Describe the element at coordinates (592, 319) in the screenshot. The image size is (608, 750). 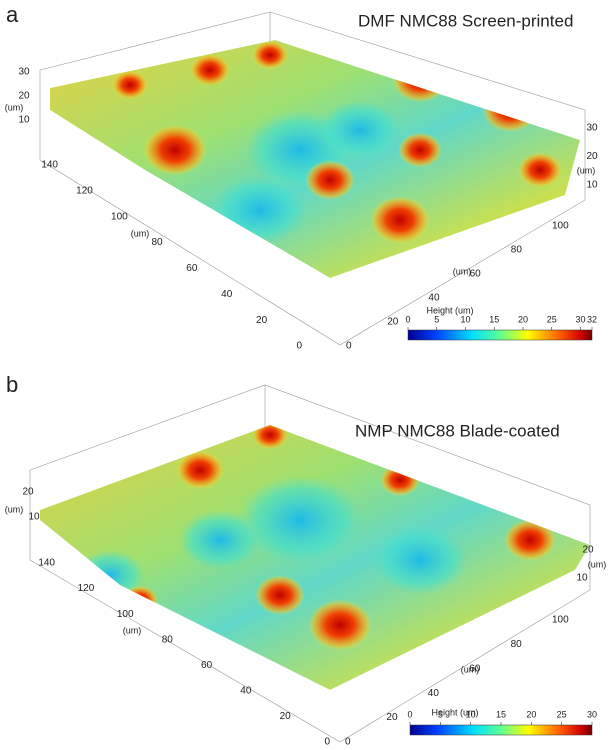
I see `colorbar-tick-label: 32` at that location.